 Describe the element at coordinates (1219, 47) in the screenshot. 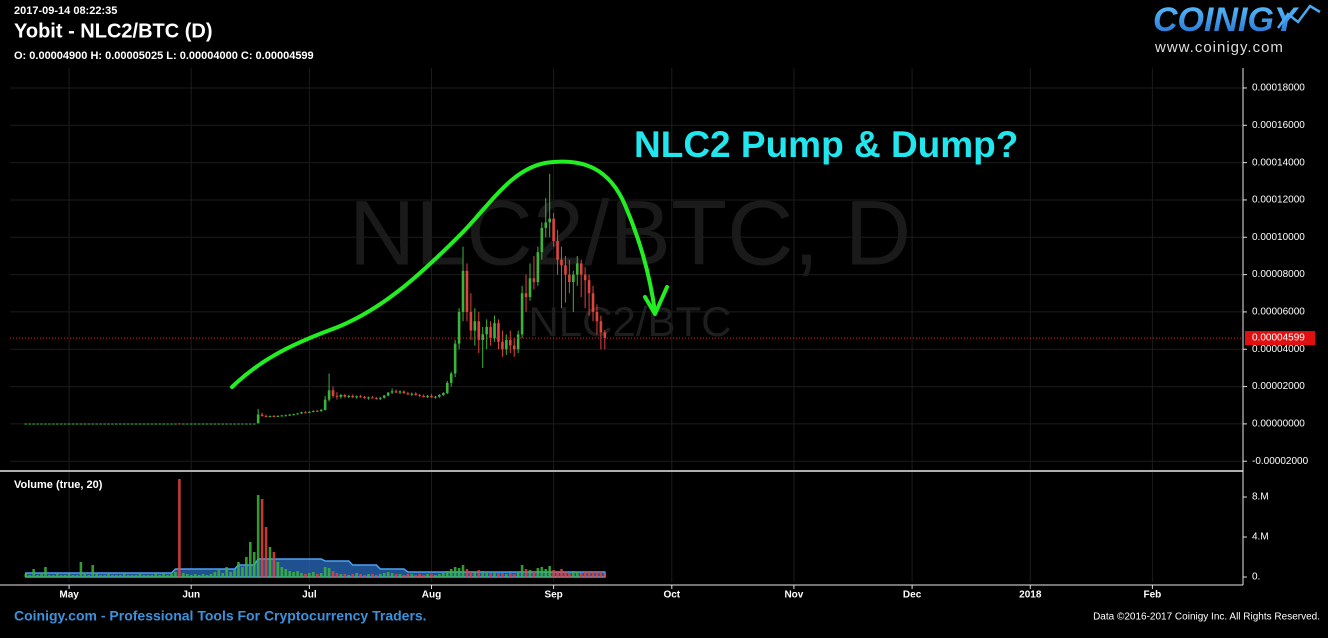

I see `logo-url: www.coinigy.com` at that location.